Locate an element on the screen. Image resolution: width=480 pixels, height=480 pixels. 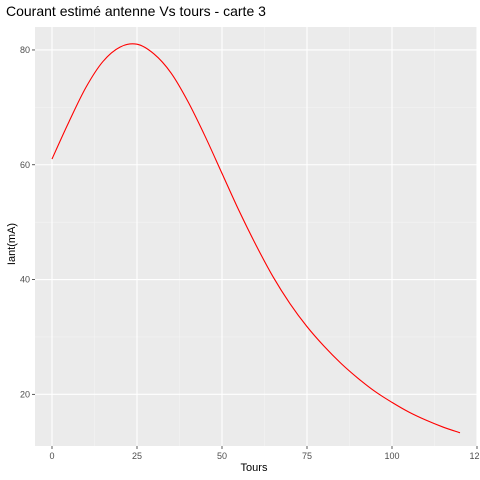
x-tick-label: 0 is located at coordinates (51, 456).